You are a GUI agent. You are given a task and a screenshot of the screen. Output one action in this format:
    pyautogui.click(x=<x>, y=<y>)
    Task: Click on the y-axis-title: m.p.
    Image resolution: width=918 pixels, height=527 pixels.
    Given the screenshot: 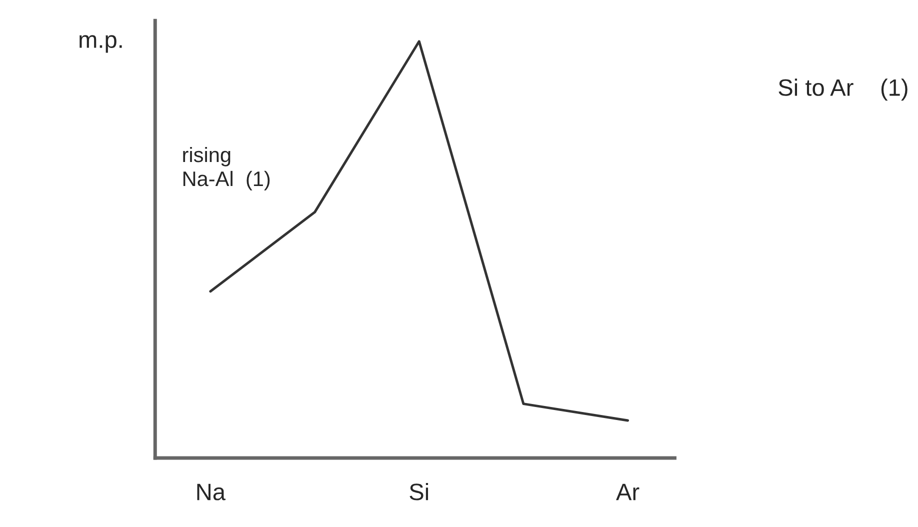 What is the action you would take?
    pyautogui.click(x=101, y=44)
    